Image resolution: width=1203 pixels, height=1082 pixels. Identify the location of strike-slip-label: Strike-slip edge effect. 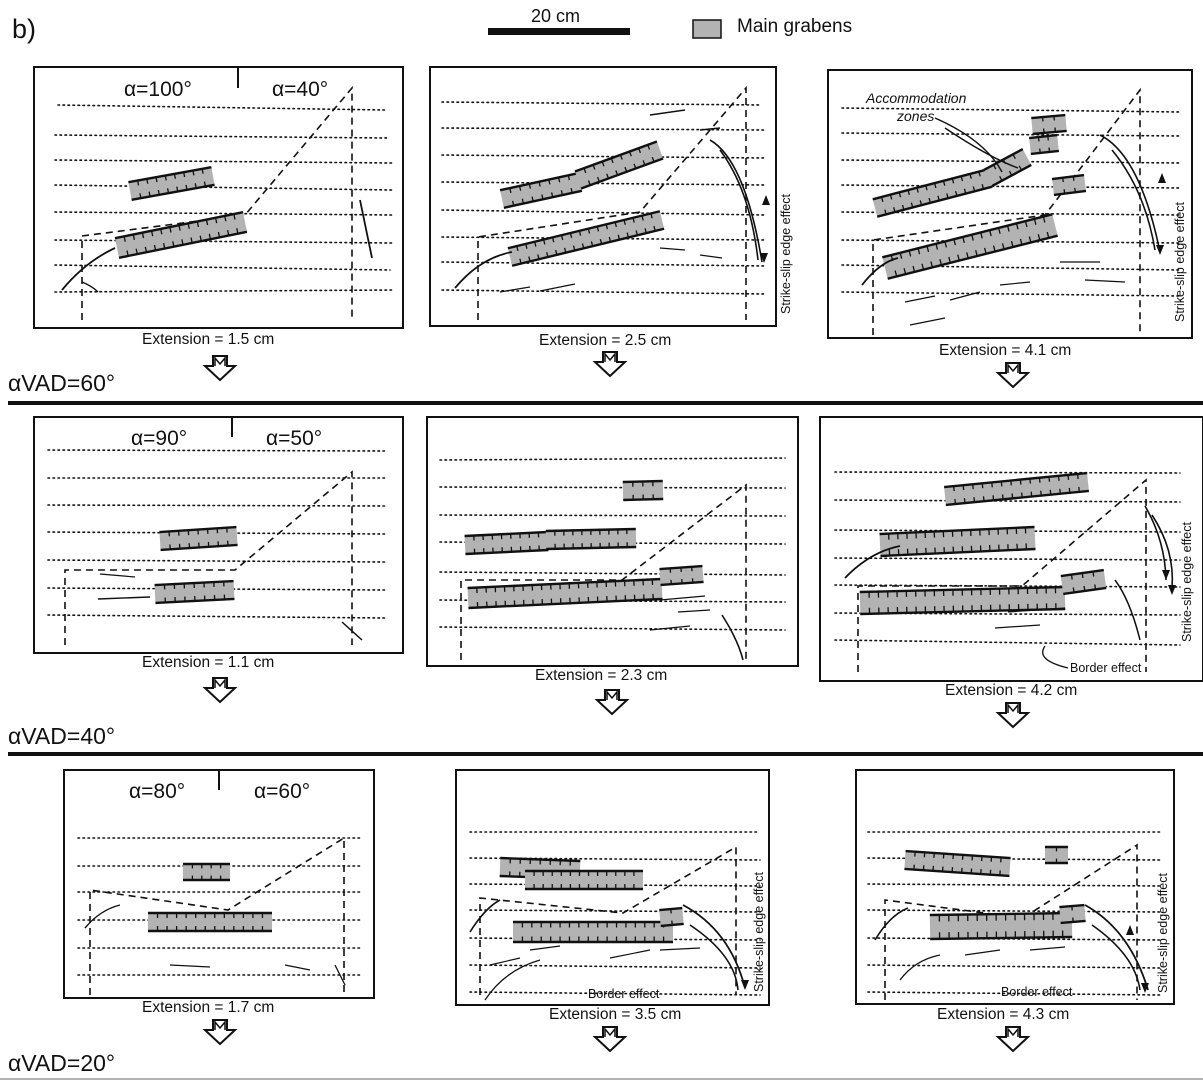
(1187, 582).